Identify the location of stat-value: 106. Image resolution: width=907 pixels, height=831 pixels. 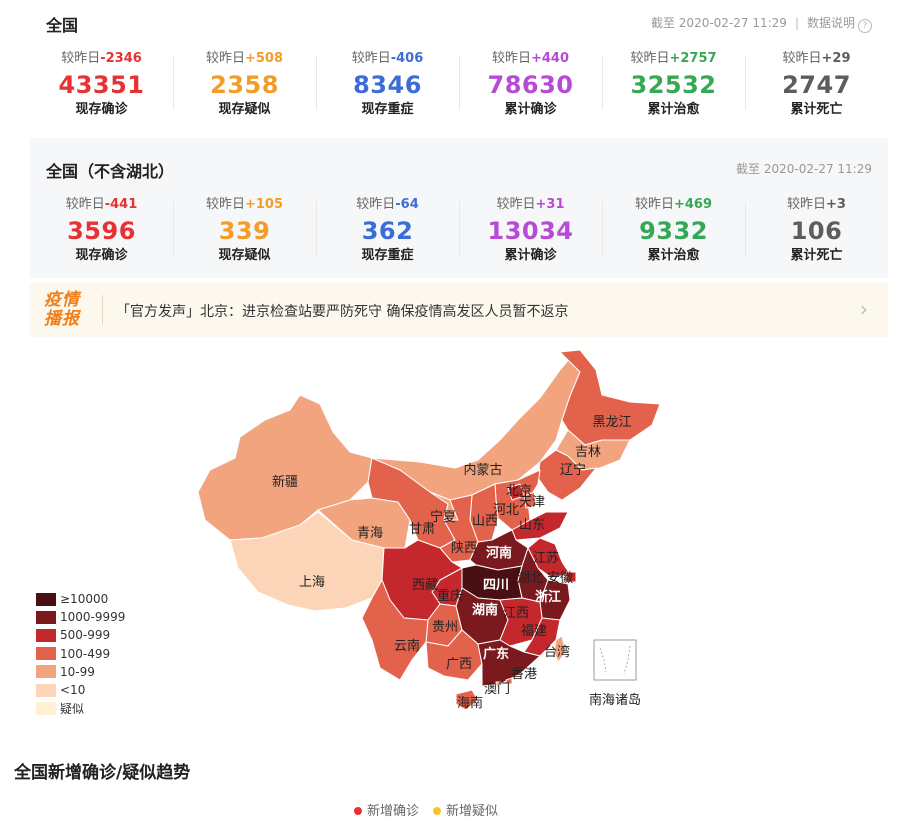
(816, 231).